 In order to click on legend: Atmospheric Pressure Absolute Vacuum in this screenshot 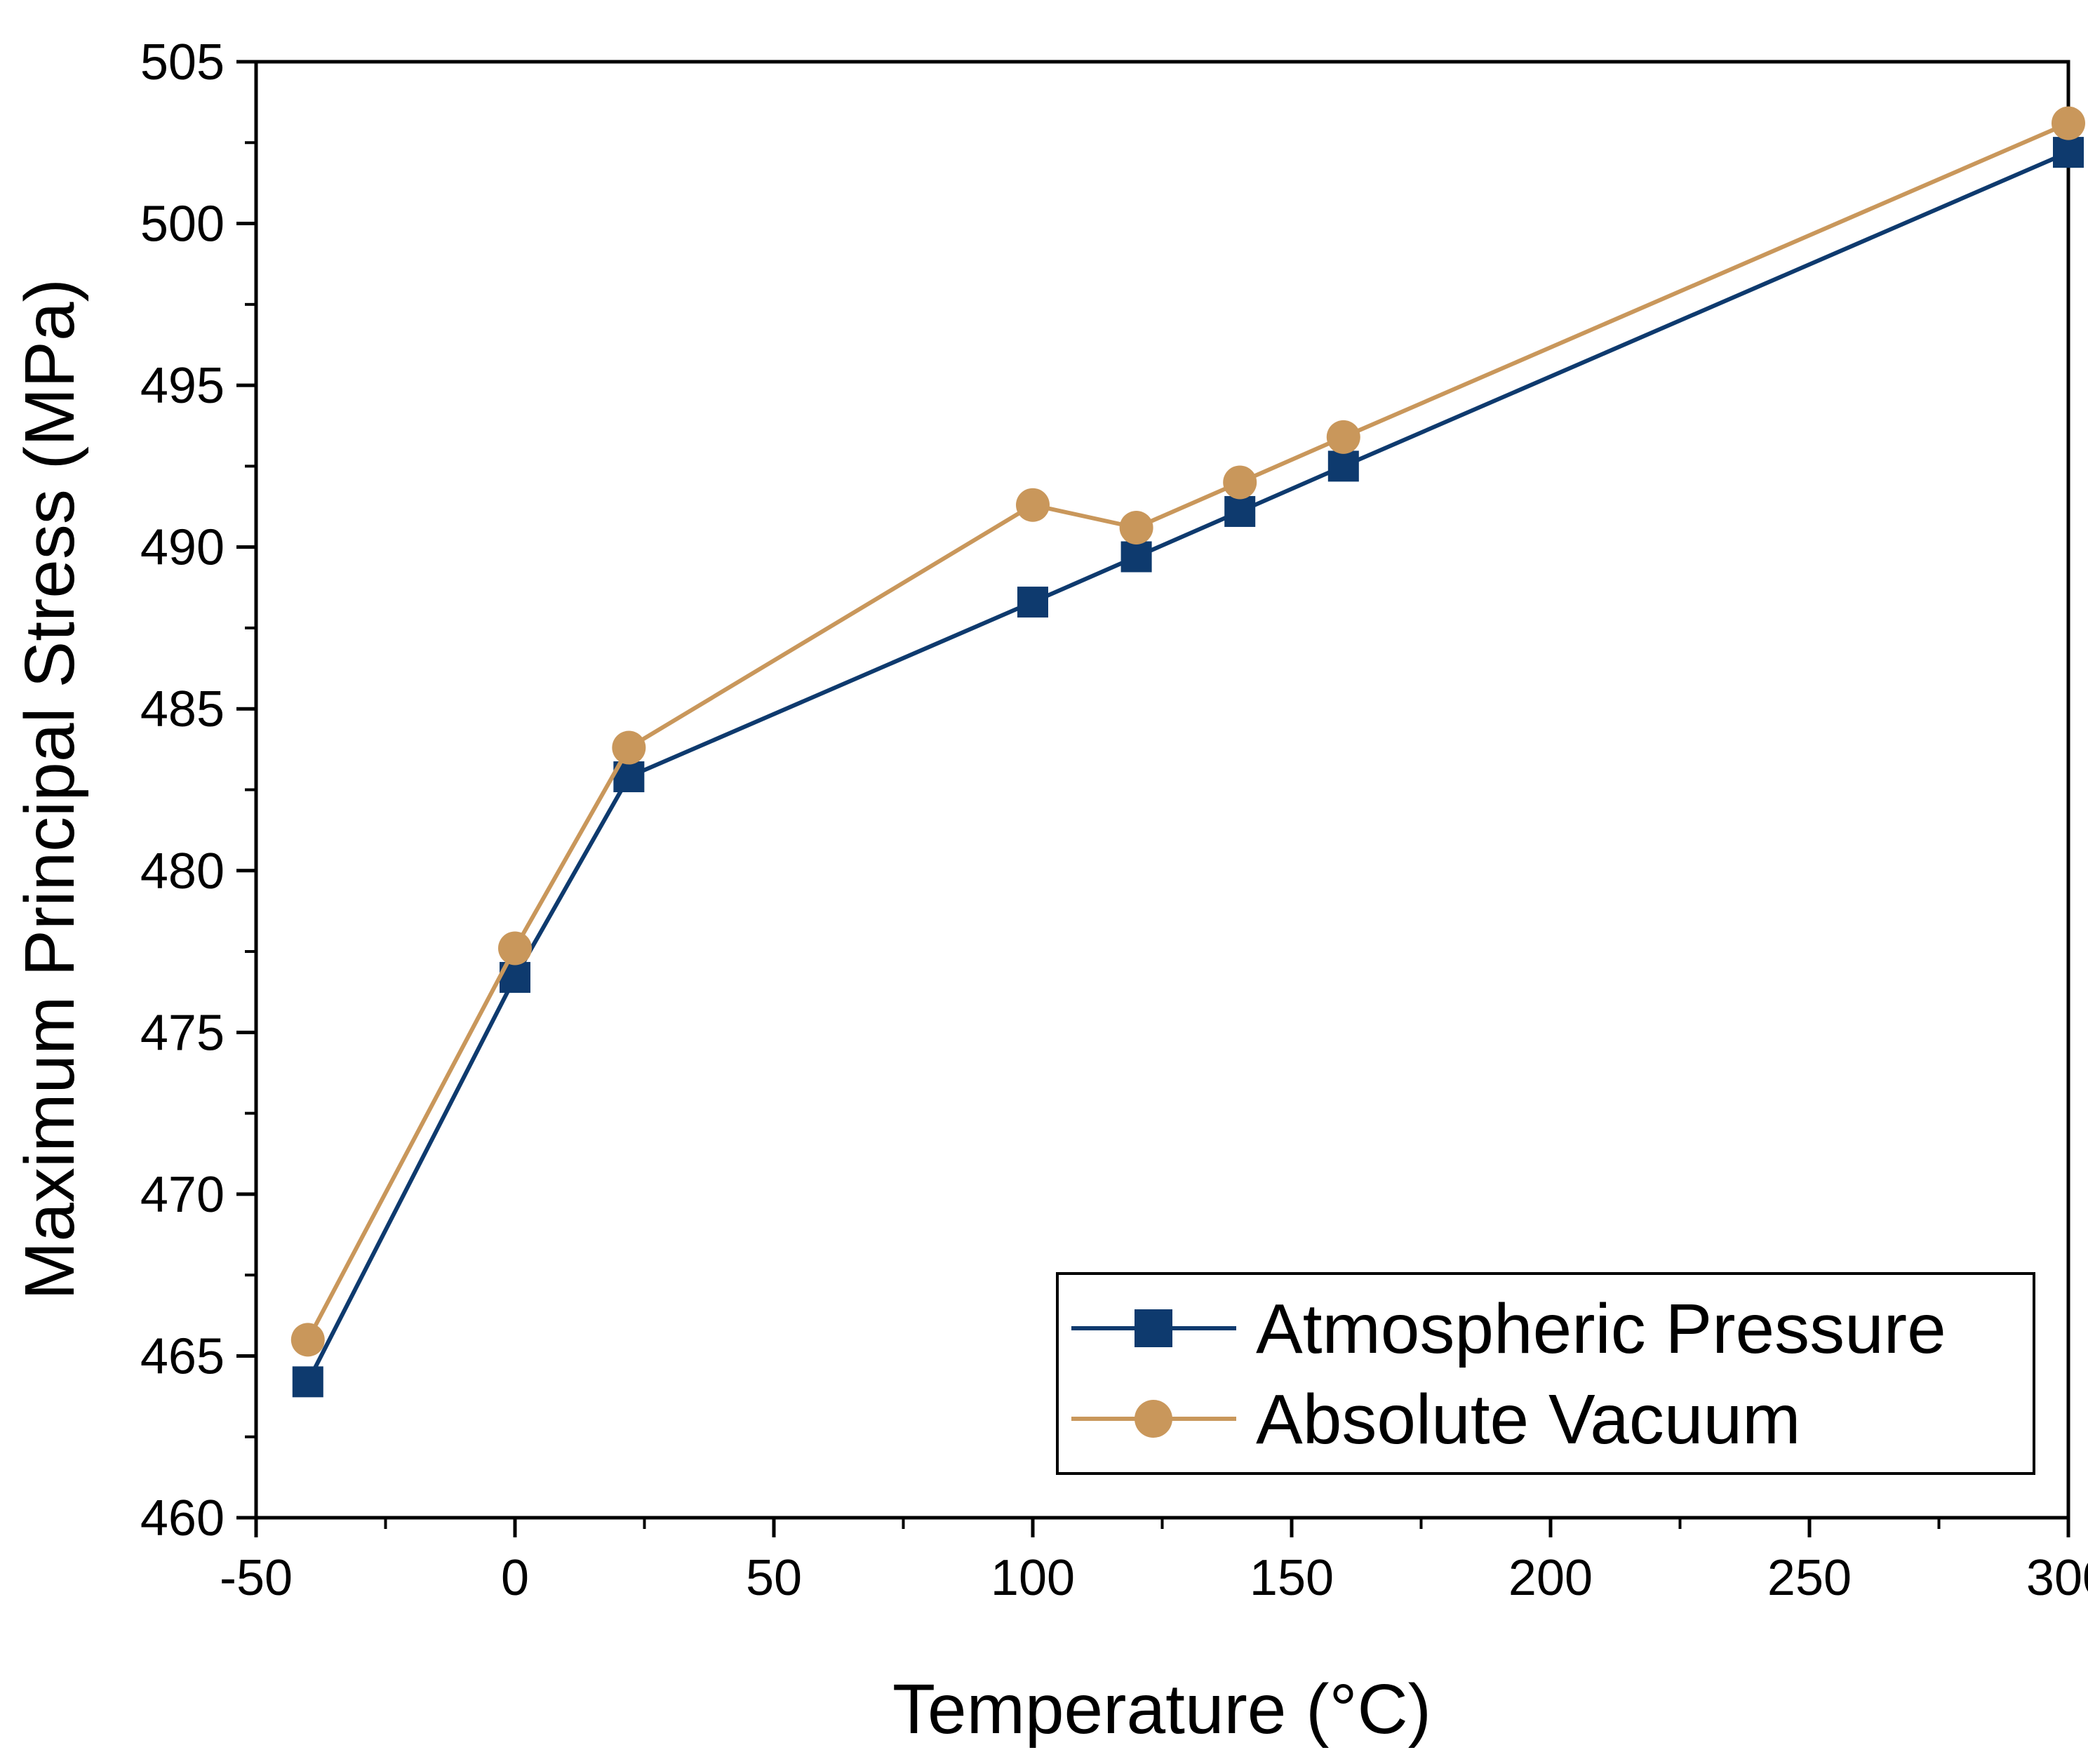, I will do `click(1545, 1373)`.